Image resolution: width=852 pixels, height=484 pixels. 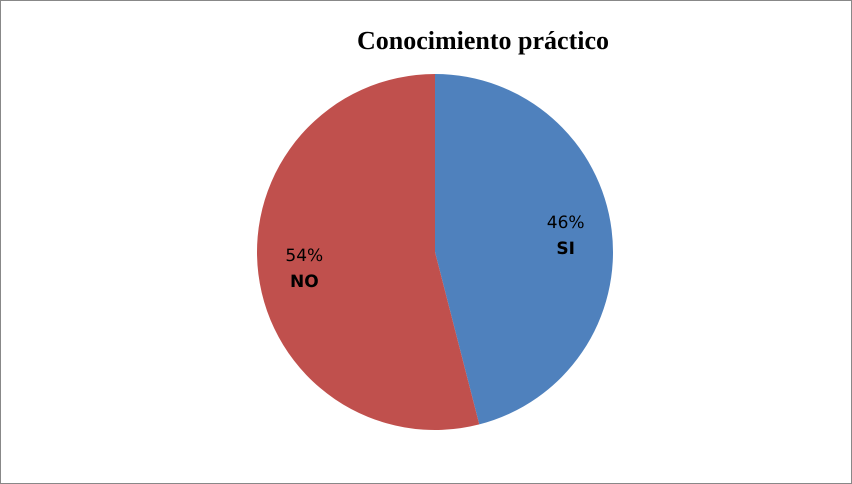 What do you see at coordinates (565, 248) in the screenshot?
I see `slice-label: SI` at bounding box center [565, 248].